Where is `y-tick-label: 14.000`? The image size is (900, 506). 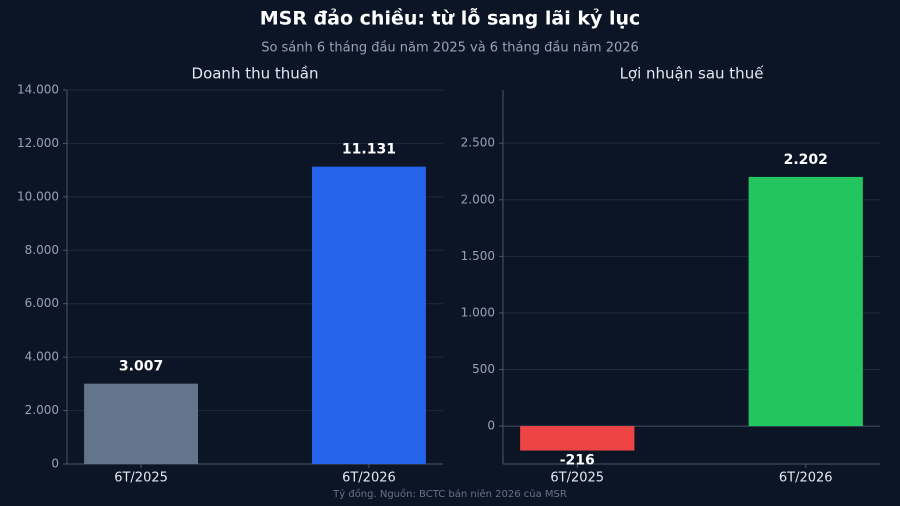
y-tick-label: 14.000 is located at coordinates (38, 90).